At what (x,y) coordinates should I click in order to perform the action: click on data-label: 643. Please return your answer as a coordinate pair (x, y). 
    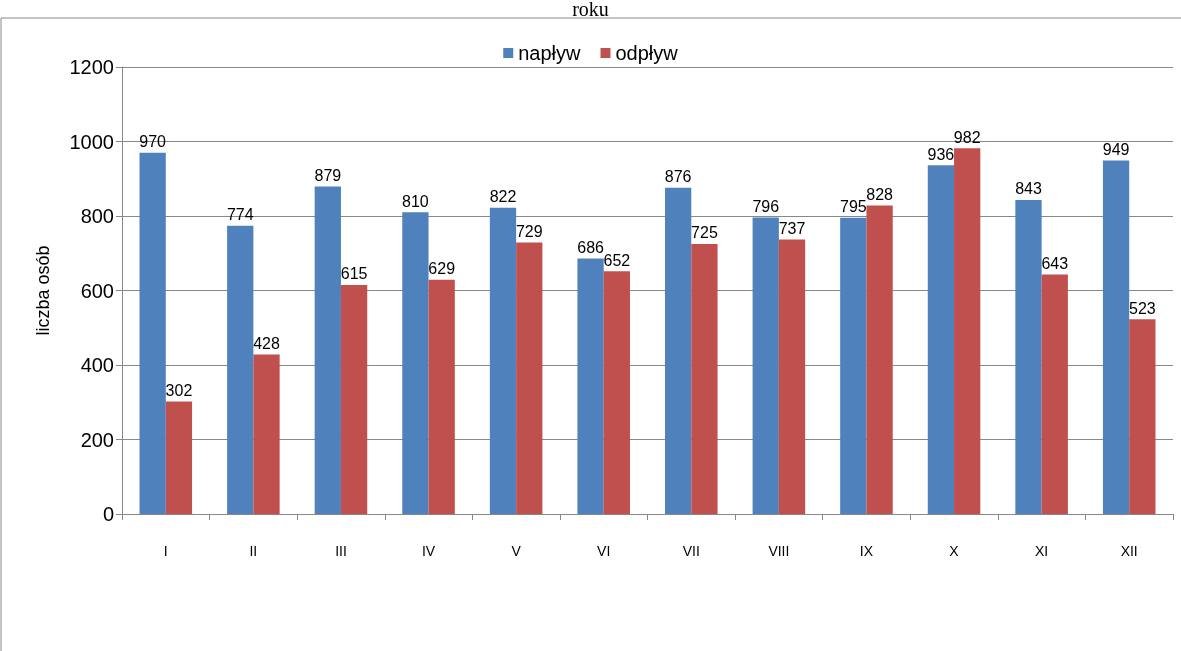
    Looking at the image, I should click on (1055, 263).